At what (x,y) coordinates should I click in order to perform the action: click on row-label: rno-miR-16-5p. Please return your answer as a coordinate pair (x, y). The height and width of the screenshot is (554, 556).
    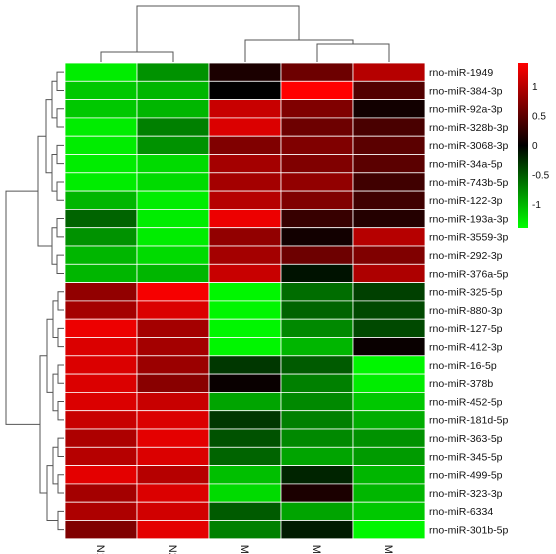
    Looking at the image, I should click on (463, 366).